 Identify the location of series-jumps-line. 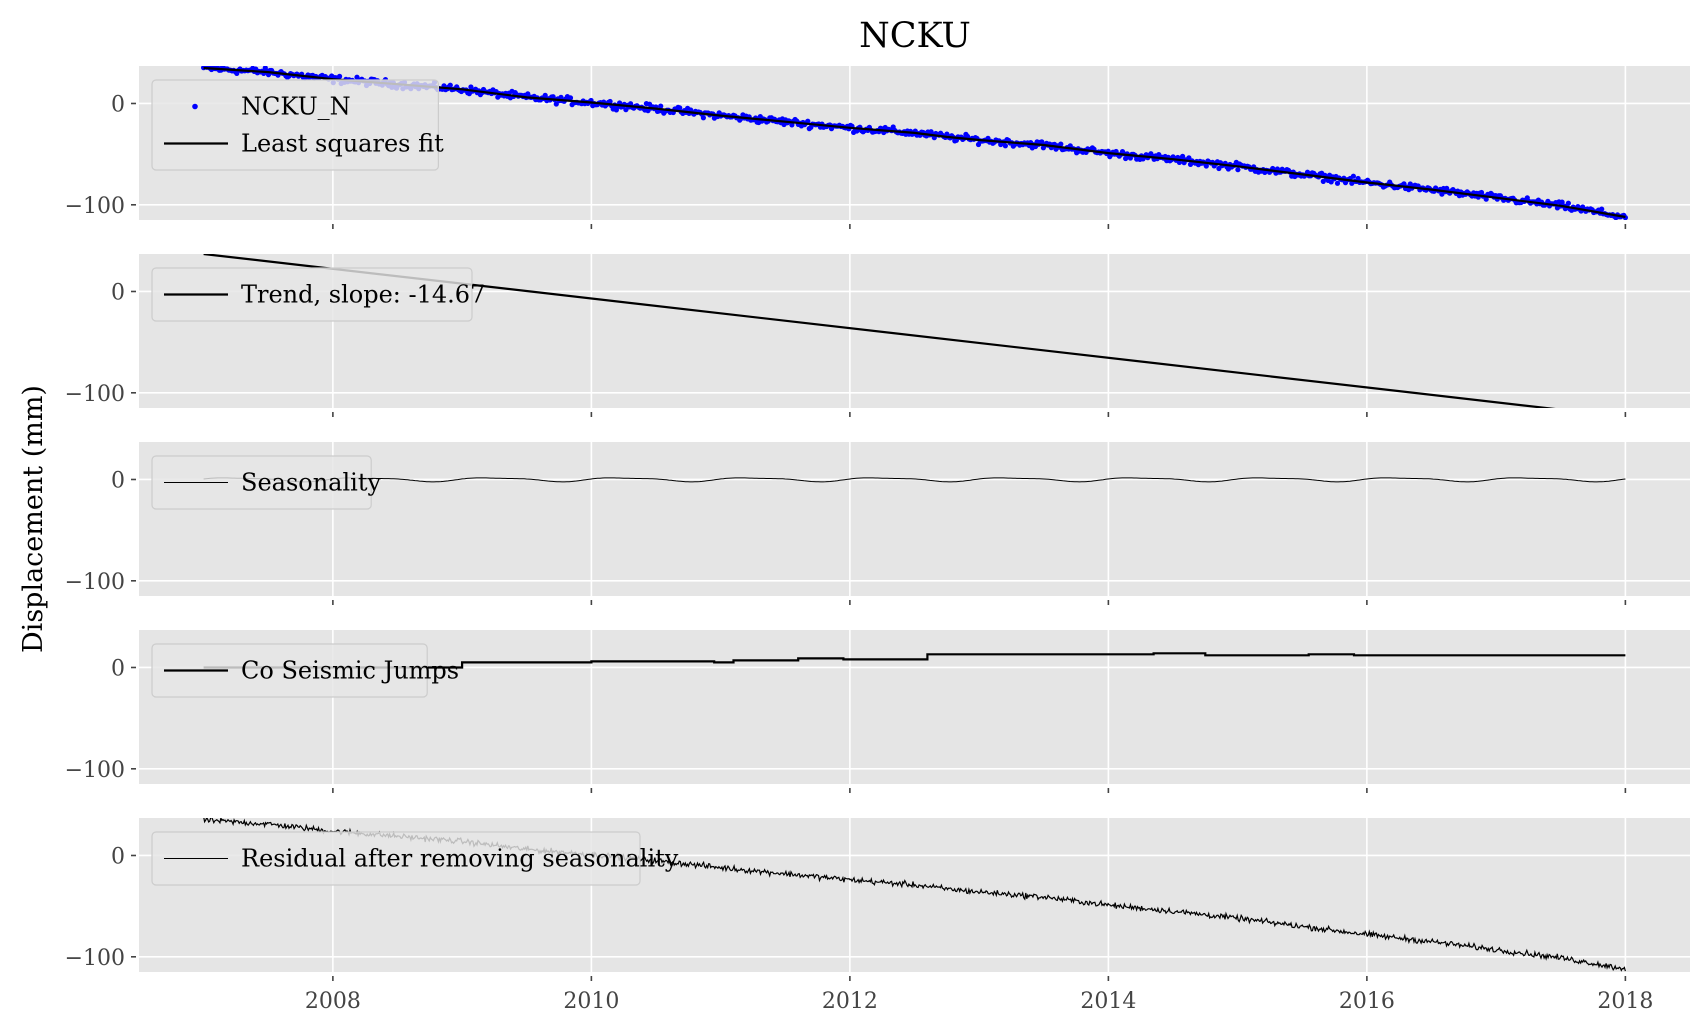
(914, 660).